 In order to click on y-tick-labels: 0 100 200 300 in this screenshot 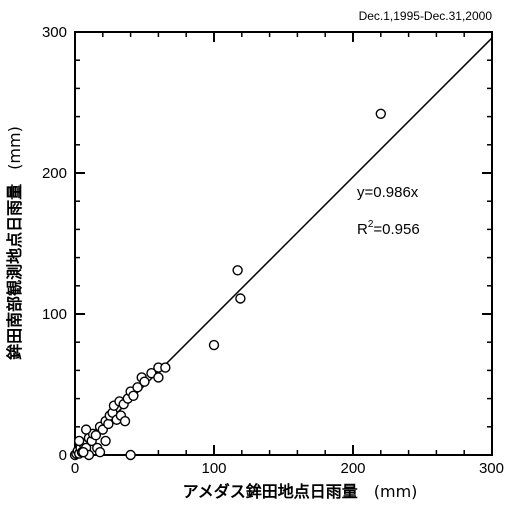, I will do `click(54, 244)`.